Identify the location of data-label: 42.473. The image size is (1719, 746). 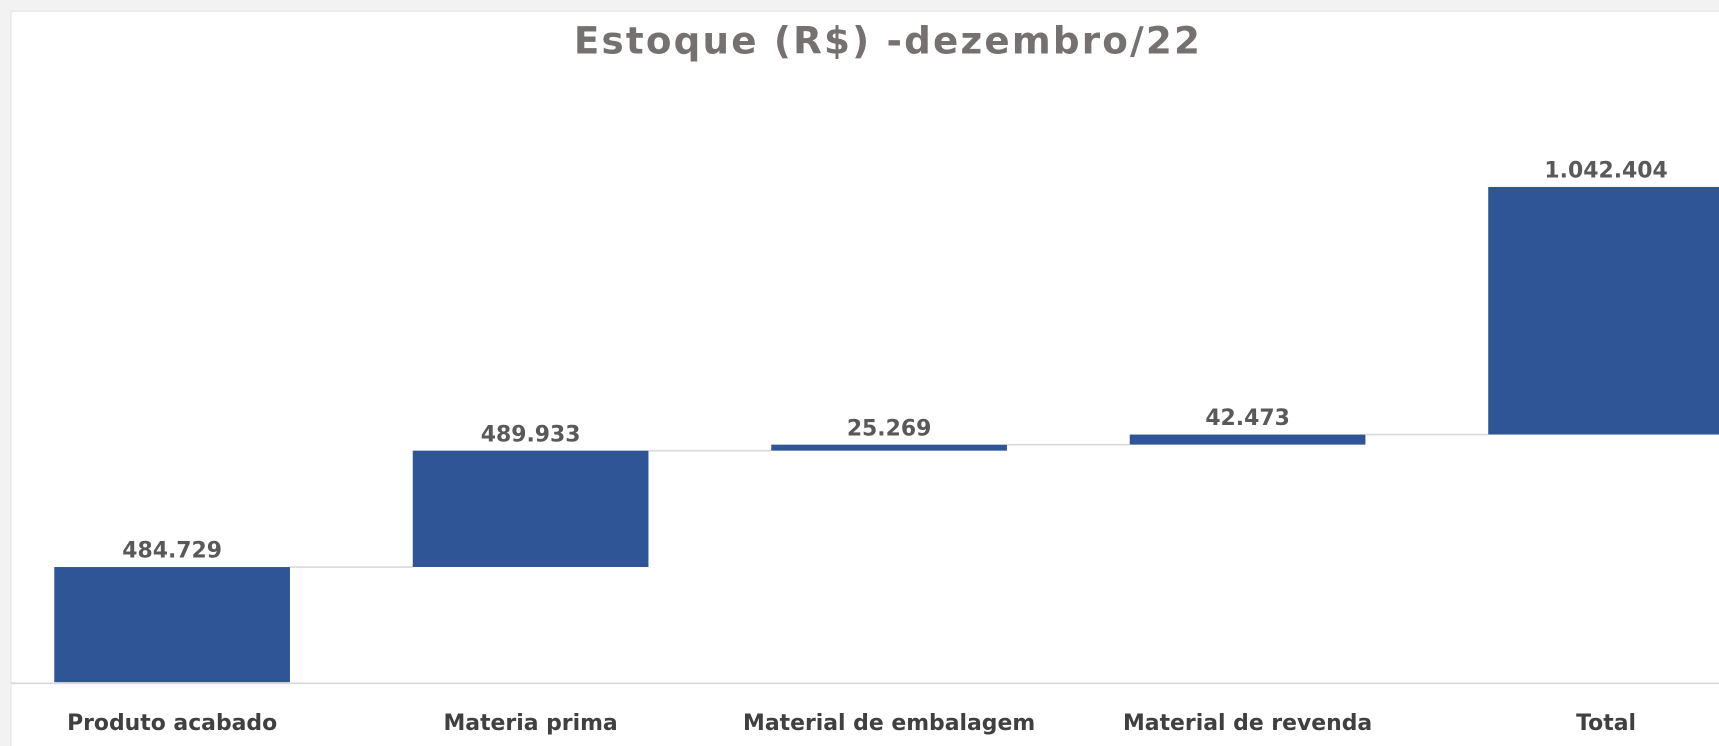
(1247, 418).